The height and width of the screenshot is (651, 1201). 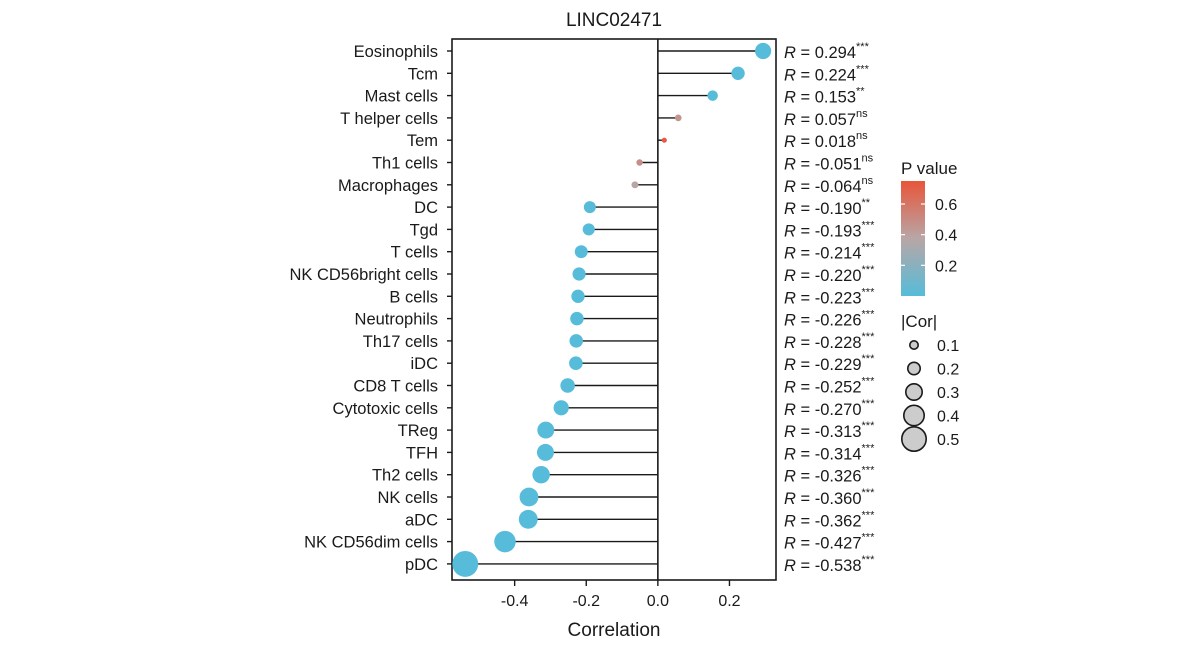 I want to click on cor-legend-title: |Cor|, so click(x=919, y=321).